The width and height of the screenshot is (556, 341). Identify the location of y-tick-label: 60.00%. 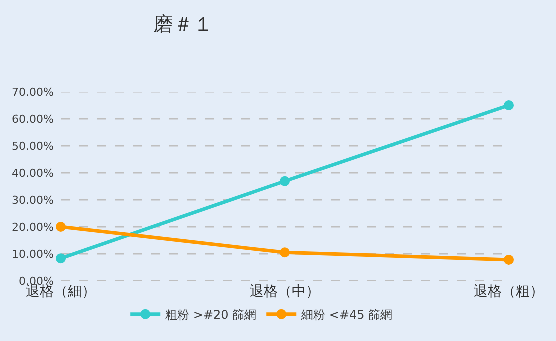
(33, 119).